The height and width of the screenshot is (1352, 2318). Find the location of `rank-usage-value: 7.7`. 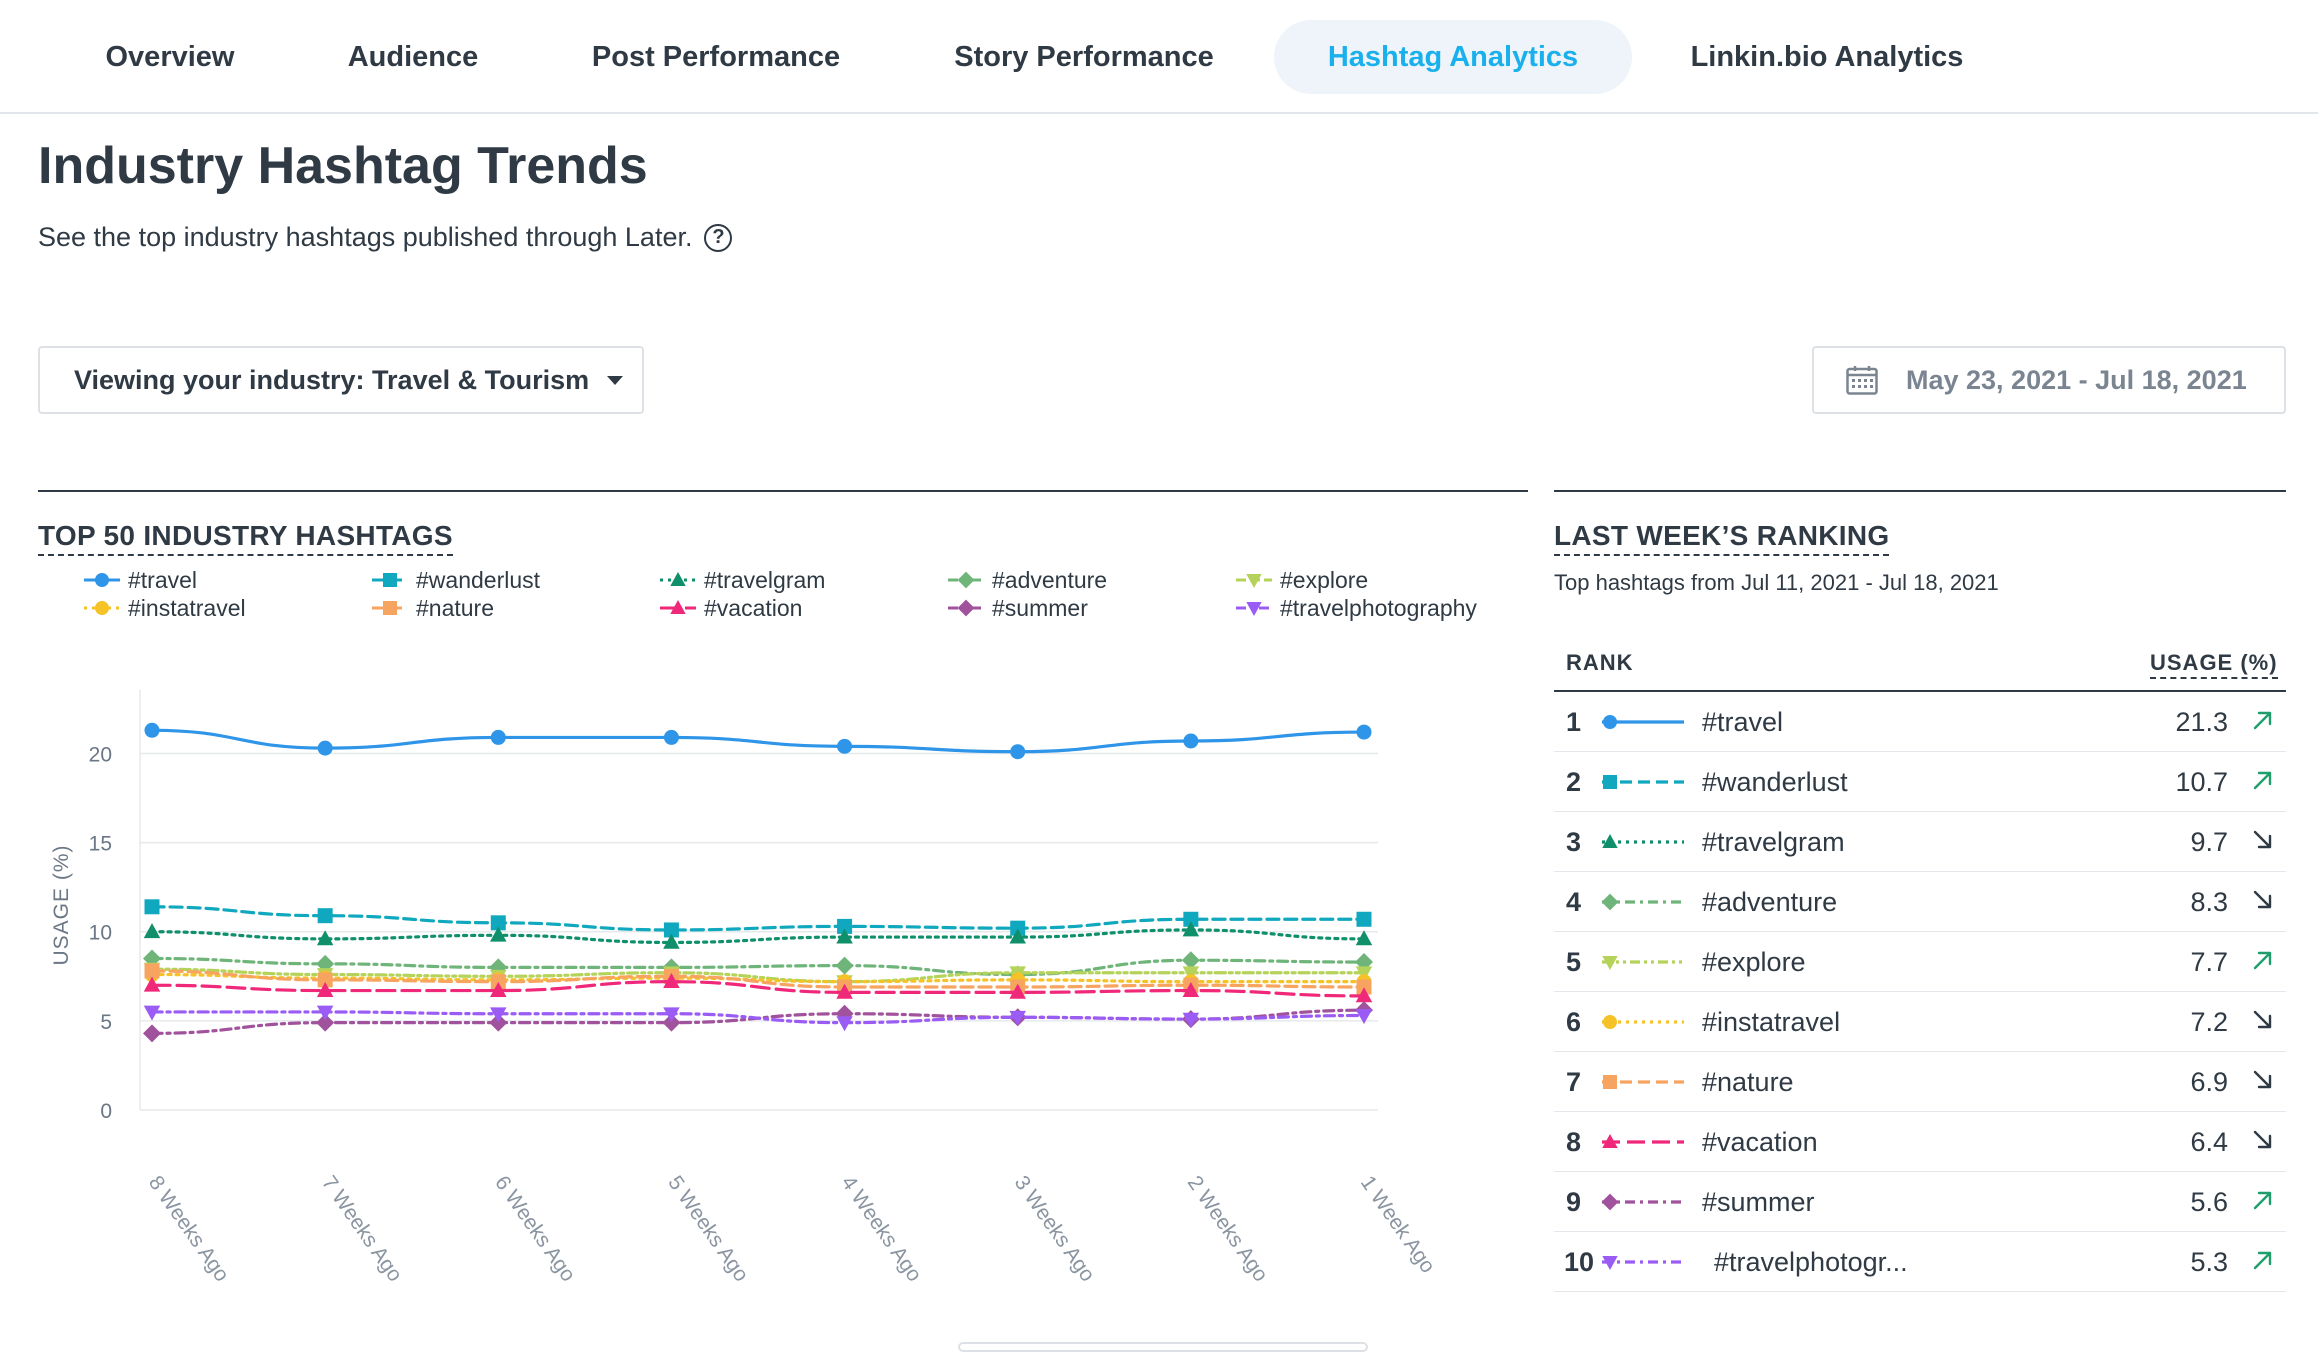

rank-usage-value: 7.7 is located at coordinates (2209, 962).